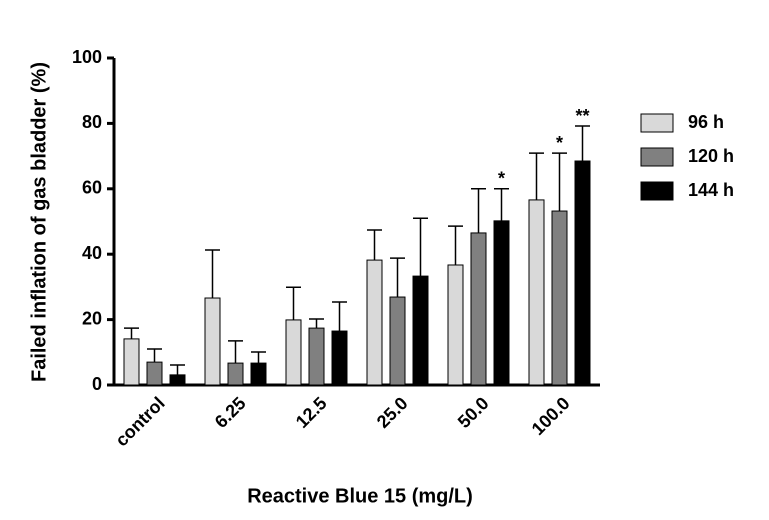  What do you see at coordinates (711, 156) in the screenshot?
I see `legend-label: 120 h` at bounding box center [711, 156].